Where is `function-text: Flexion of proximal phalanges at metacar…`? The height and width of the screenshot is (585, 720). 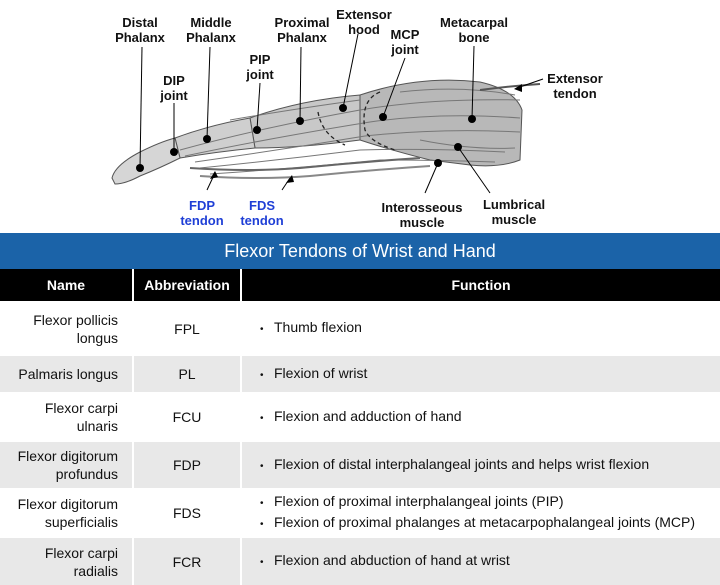
function-text: Flexion of proximal phalanges at metacar… is located at coordinates (484, 522).